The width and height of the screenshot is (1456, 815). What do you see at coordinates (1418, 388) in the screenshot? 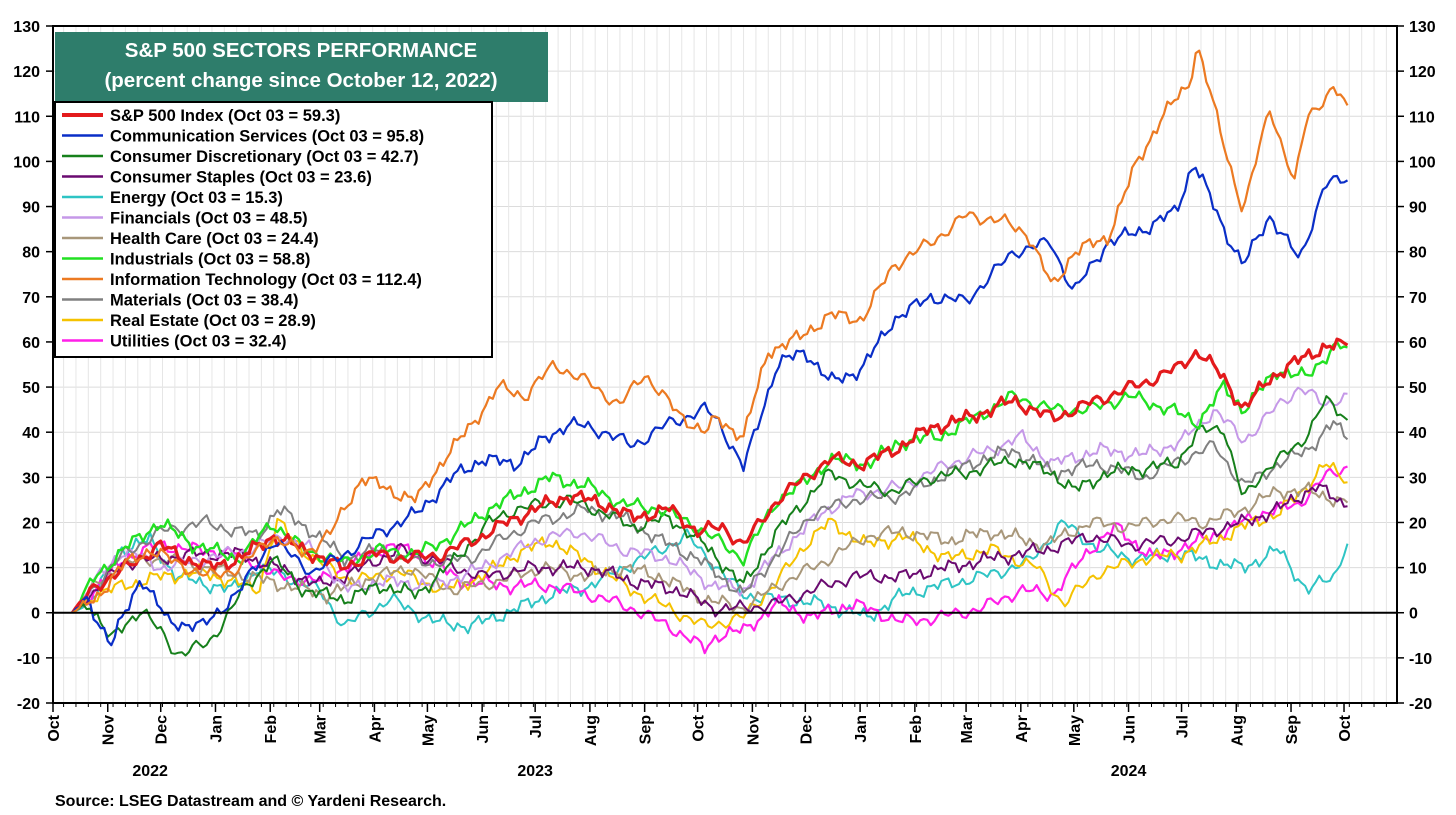
I see `y-tick-label-right: 50` at bounding box center [1418, 388].